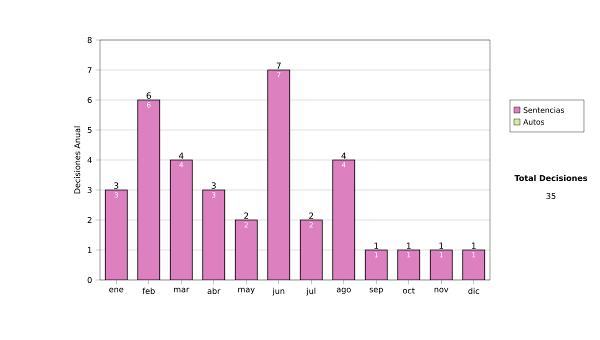 Image resolution: width=600 pixels, height=340 pixels. Describe the element at coordinates (214, 291) in the screenshot. I see `x-tick-label: abr` at that location.